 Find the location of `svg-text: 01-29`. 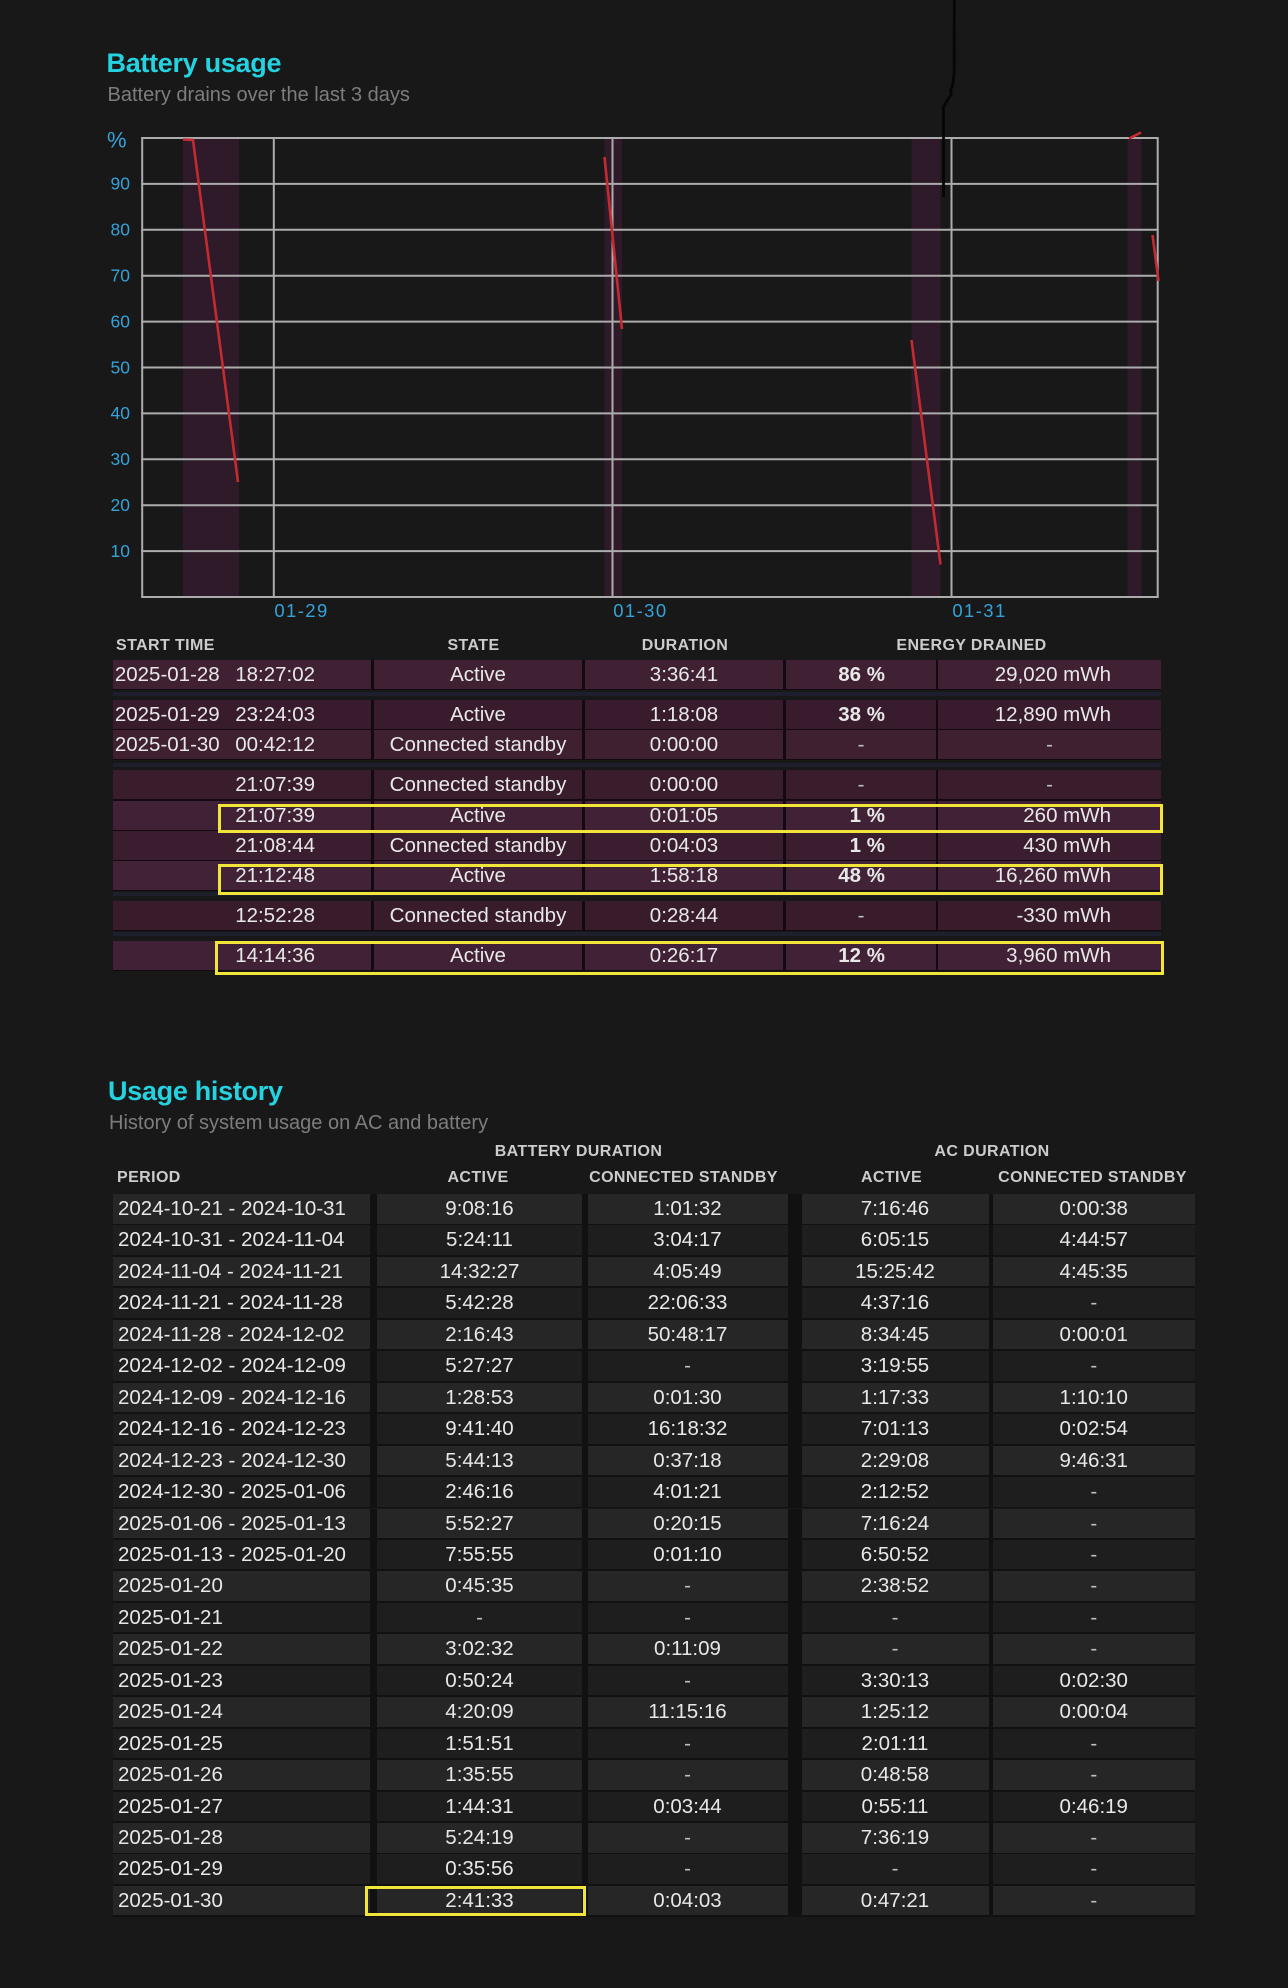

svg-text: 01-29 is located at coordinates (301, 610).